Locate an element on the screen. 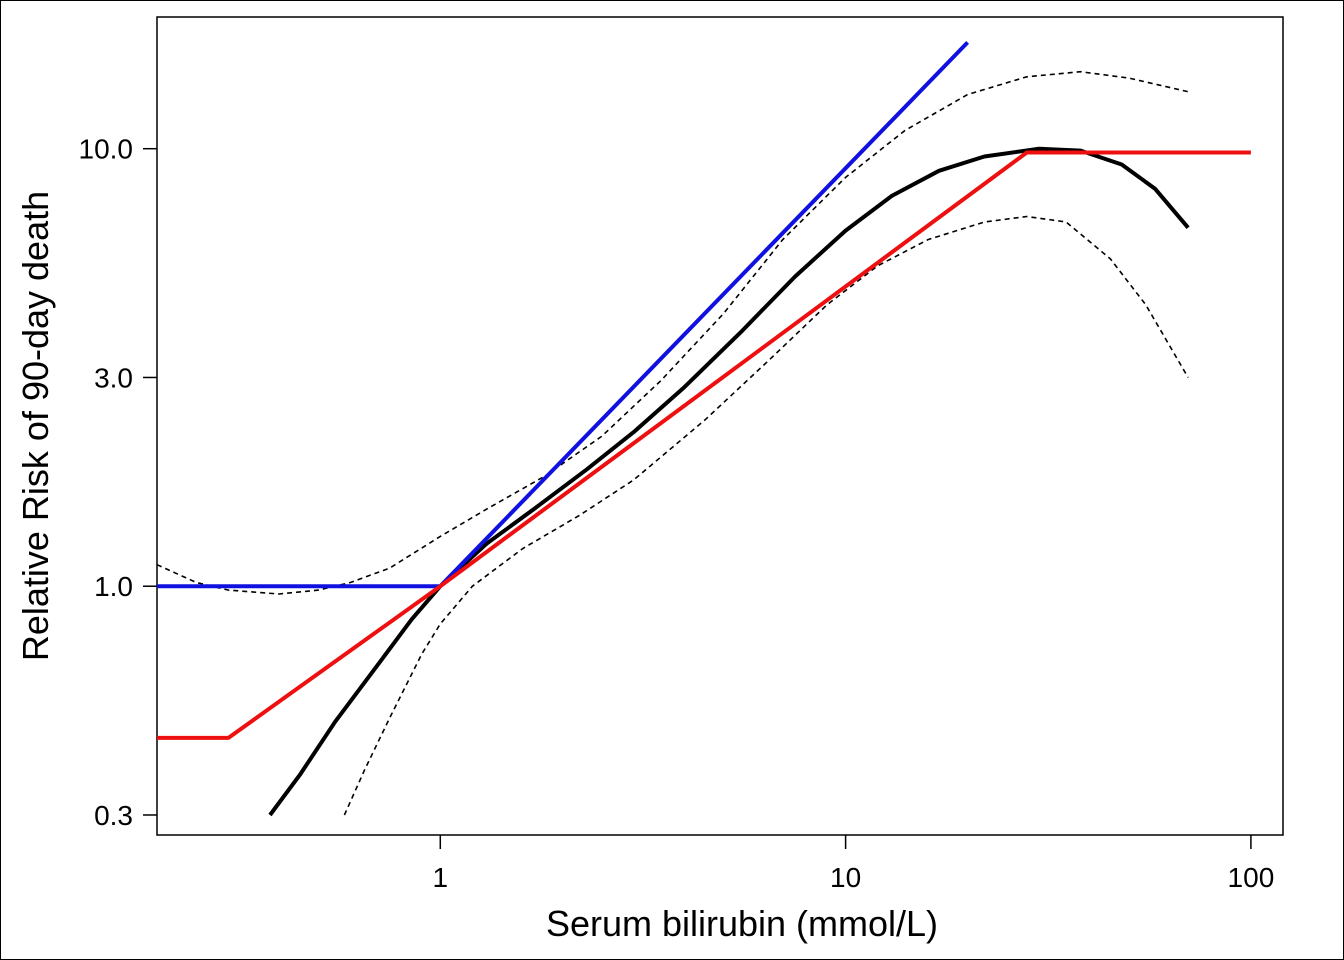 This screenshot has width=1344, height=960. y-tick-label: 3.0 is located at coordinates (113, 377).